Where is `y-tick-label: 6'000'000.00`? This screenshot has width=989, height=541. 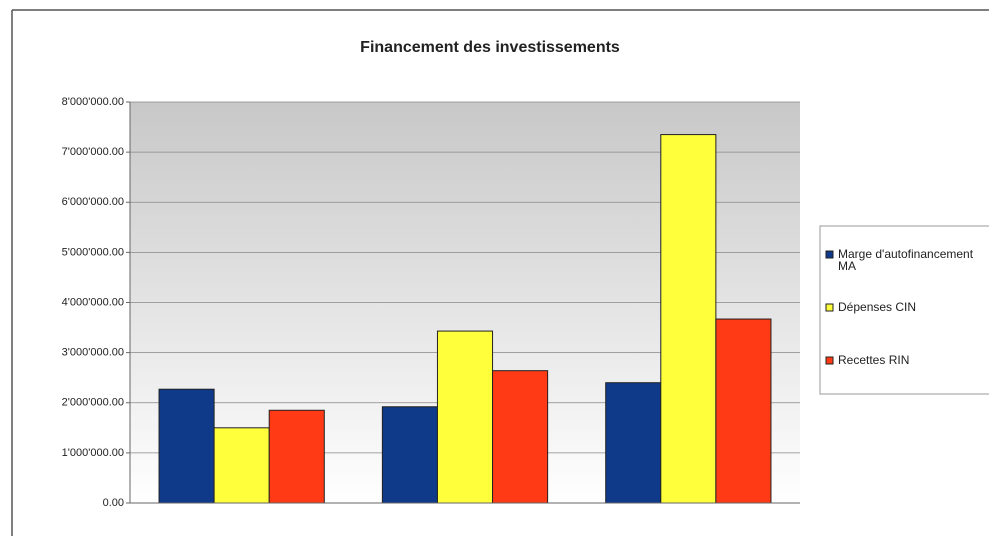 y-tick-label: 6'000'000.00 is located at coordinates (93, 202).